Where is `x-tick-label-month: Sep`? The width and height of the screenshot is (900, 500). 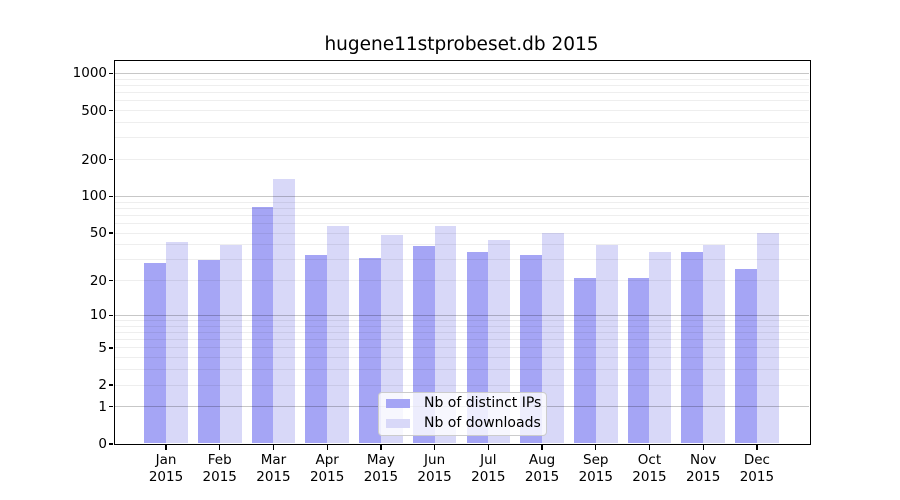
x-tick-label-month: Sep is located at coordinates (596, 460).